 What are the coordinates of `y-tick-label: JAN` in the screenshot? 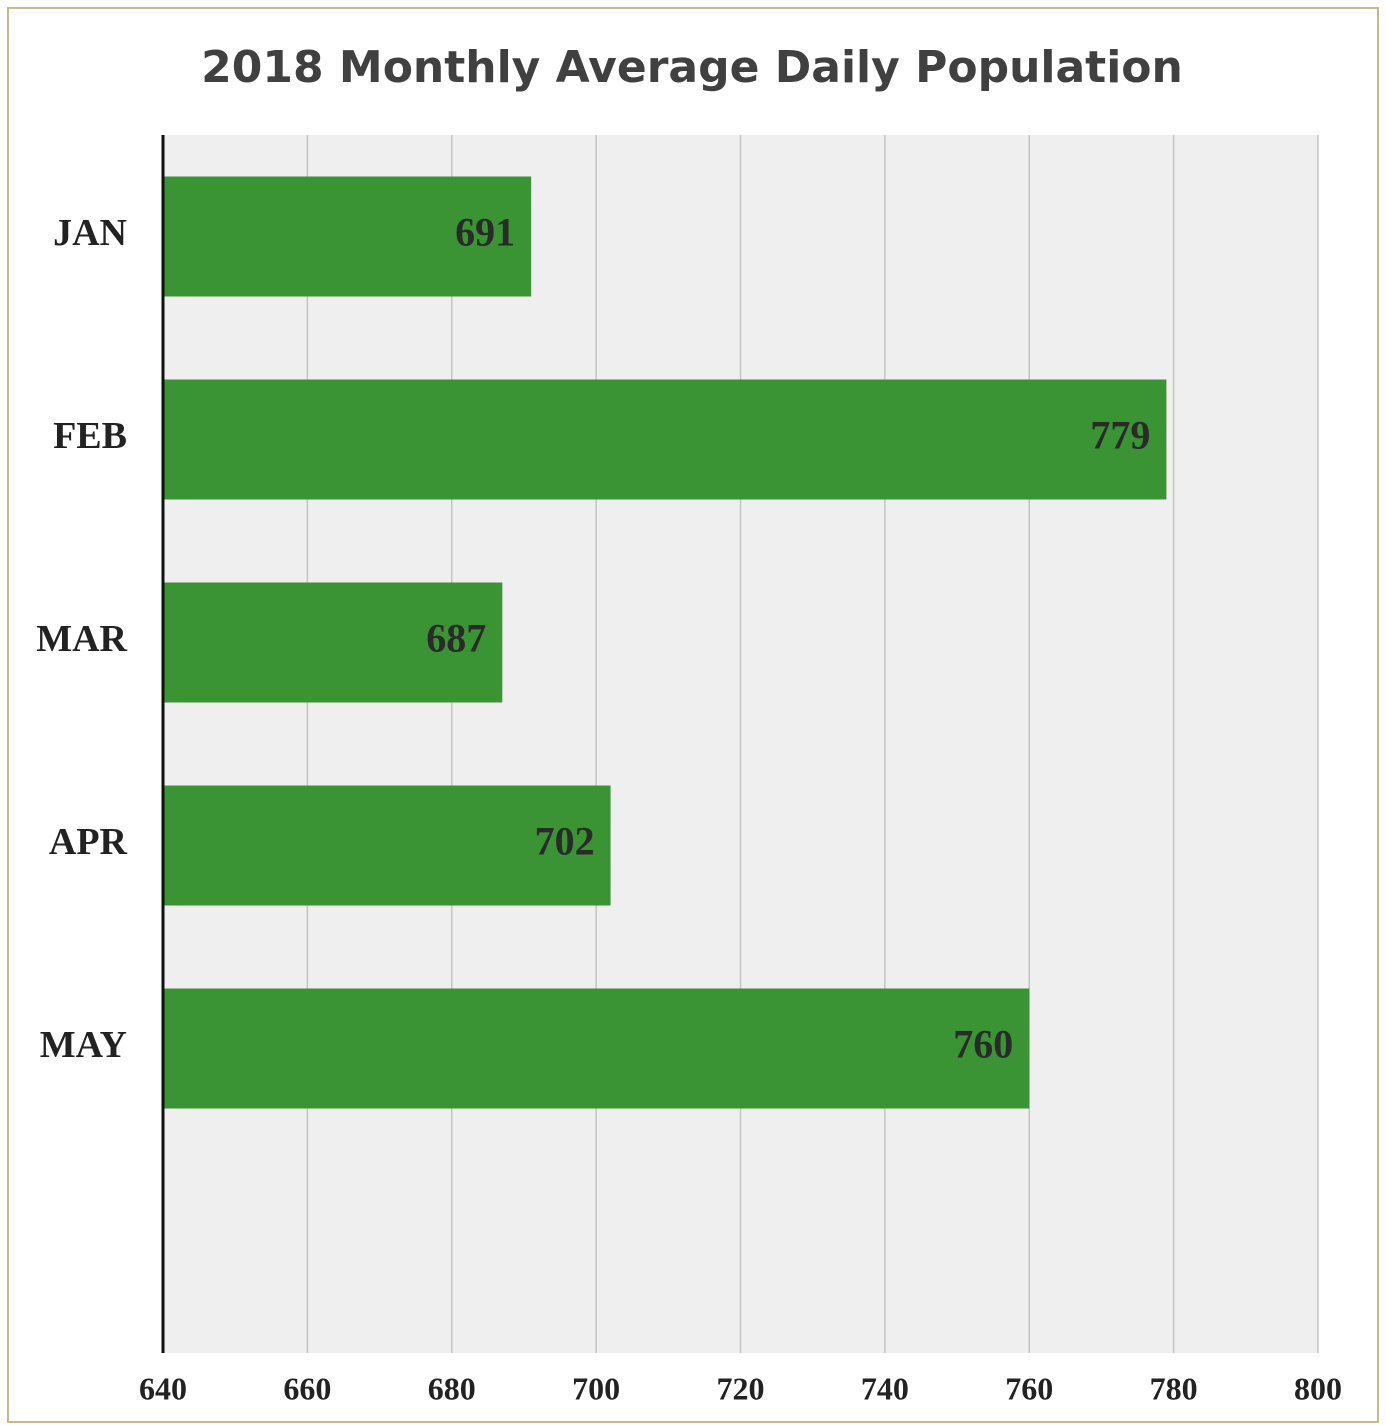 It's located at (90, 233).